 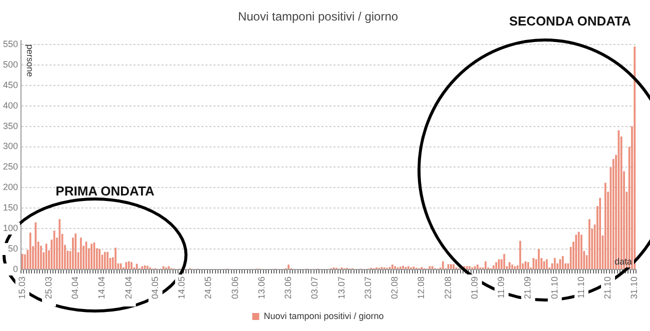 I want to click on x-tick-label: 24.05, so click(x=208, y=288).